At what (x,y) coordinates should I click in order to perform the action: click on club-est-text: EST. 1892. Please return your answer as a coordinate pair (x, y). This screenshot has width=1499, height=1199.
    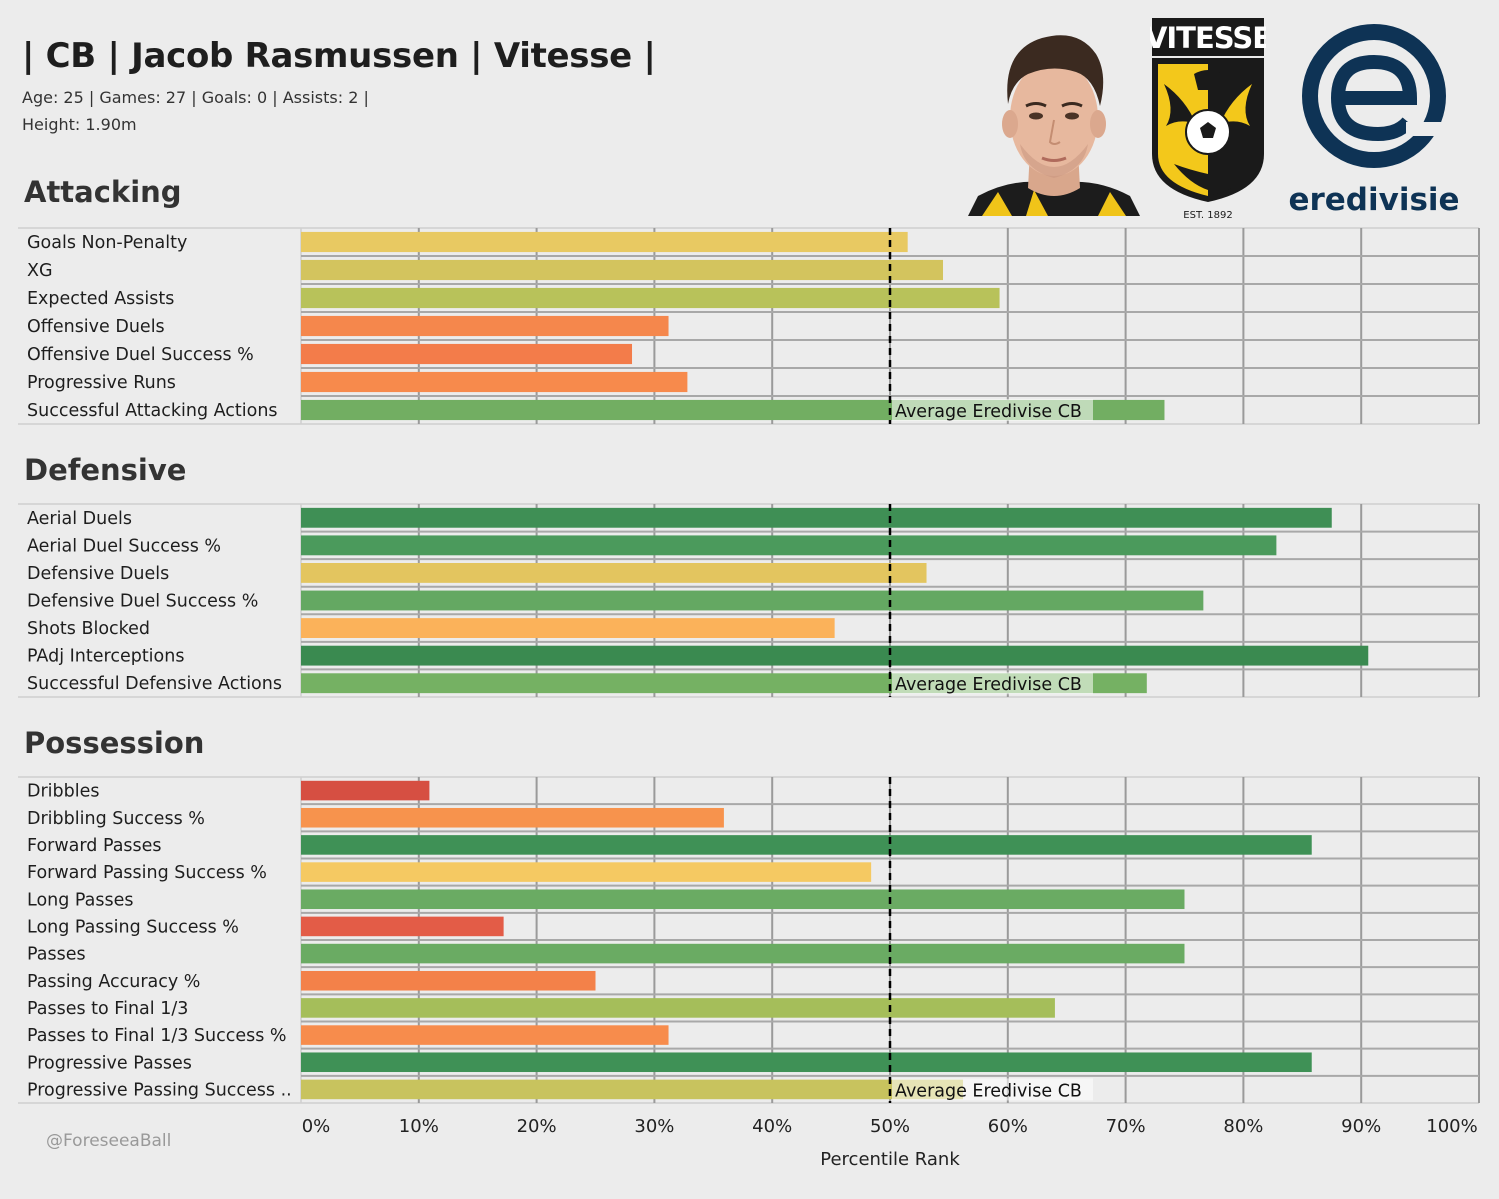
    Looking at the image, I should click on (1207, 215).